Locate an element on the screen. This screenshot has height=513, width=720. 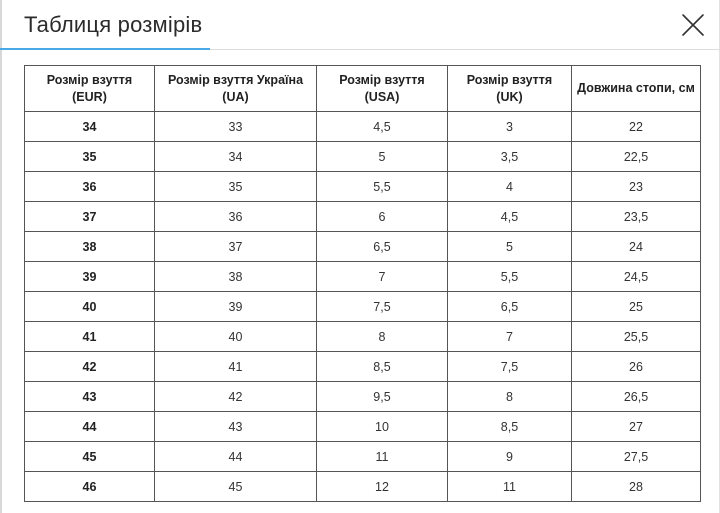
cell-foot-length: 23,5 is located at coordinates (636, 216).